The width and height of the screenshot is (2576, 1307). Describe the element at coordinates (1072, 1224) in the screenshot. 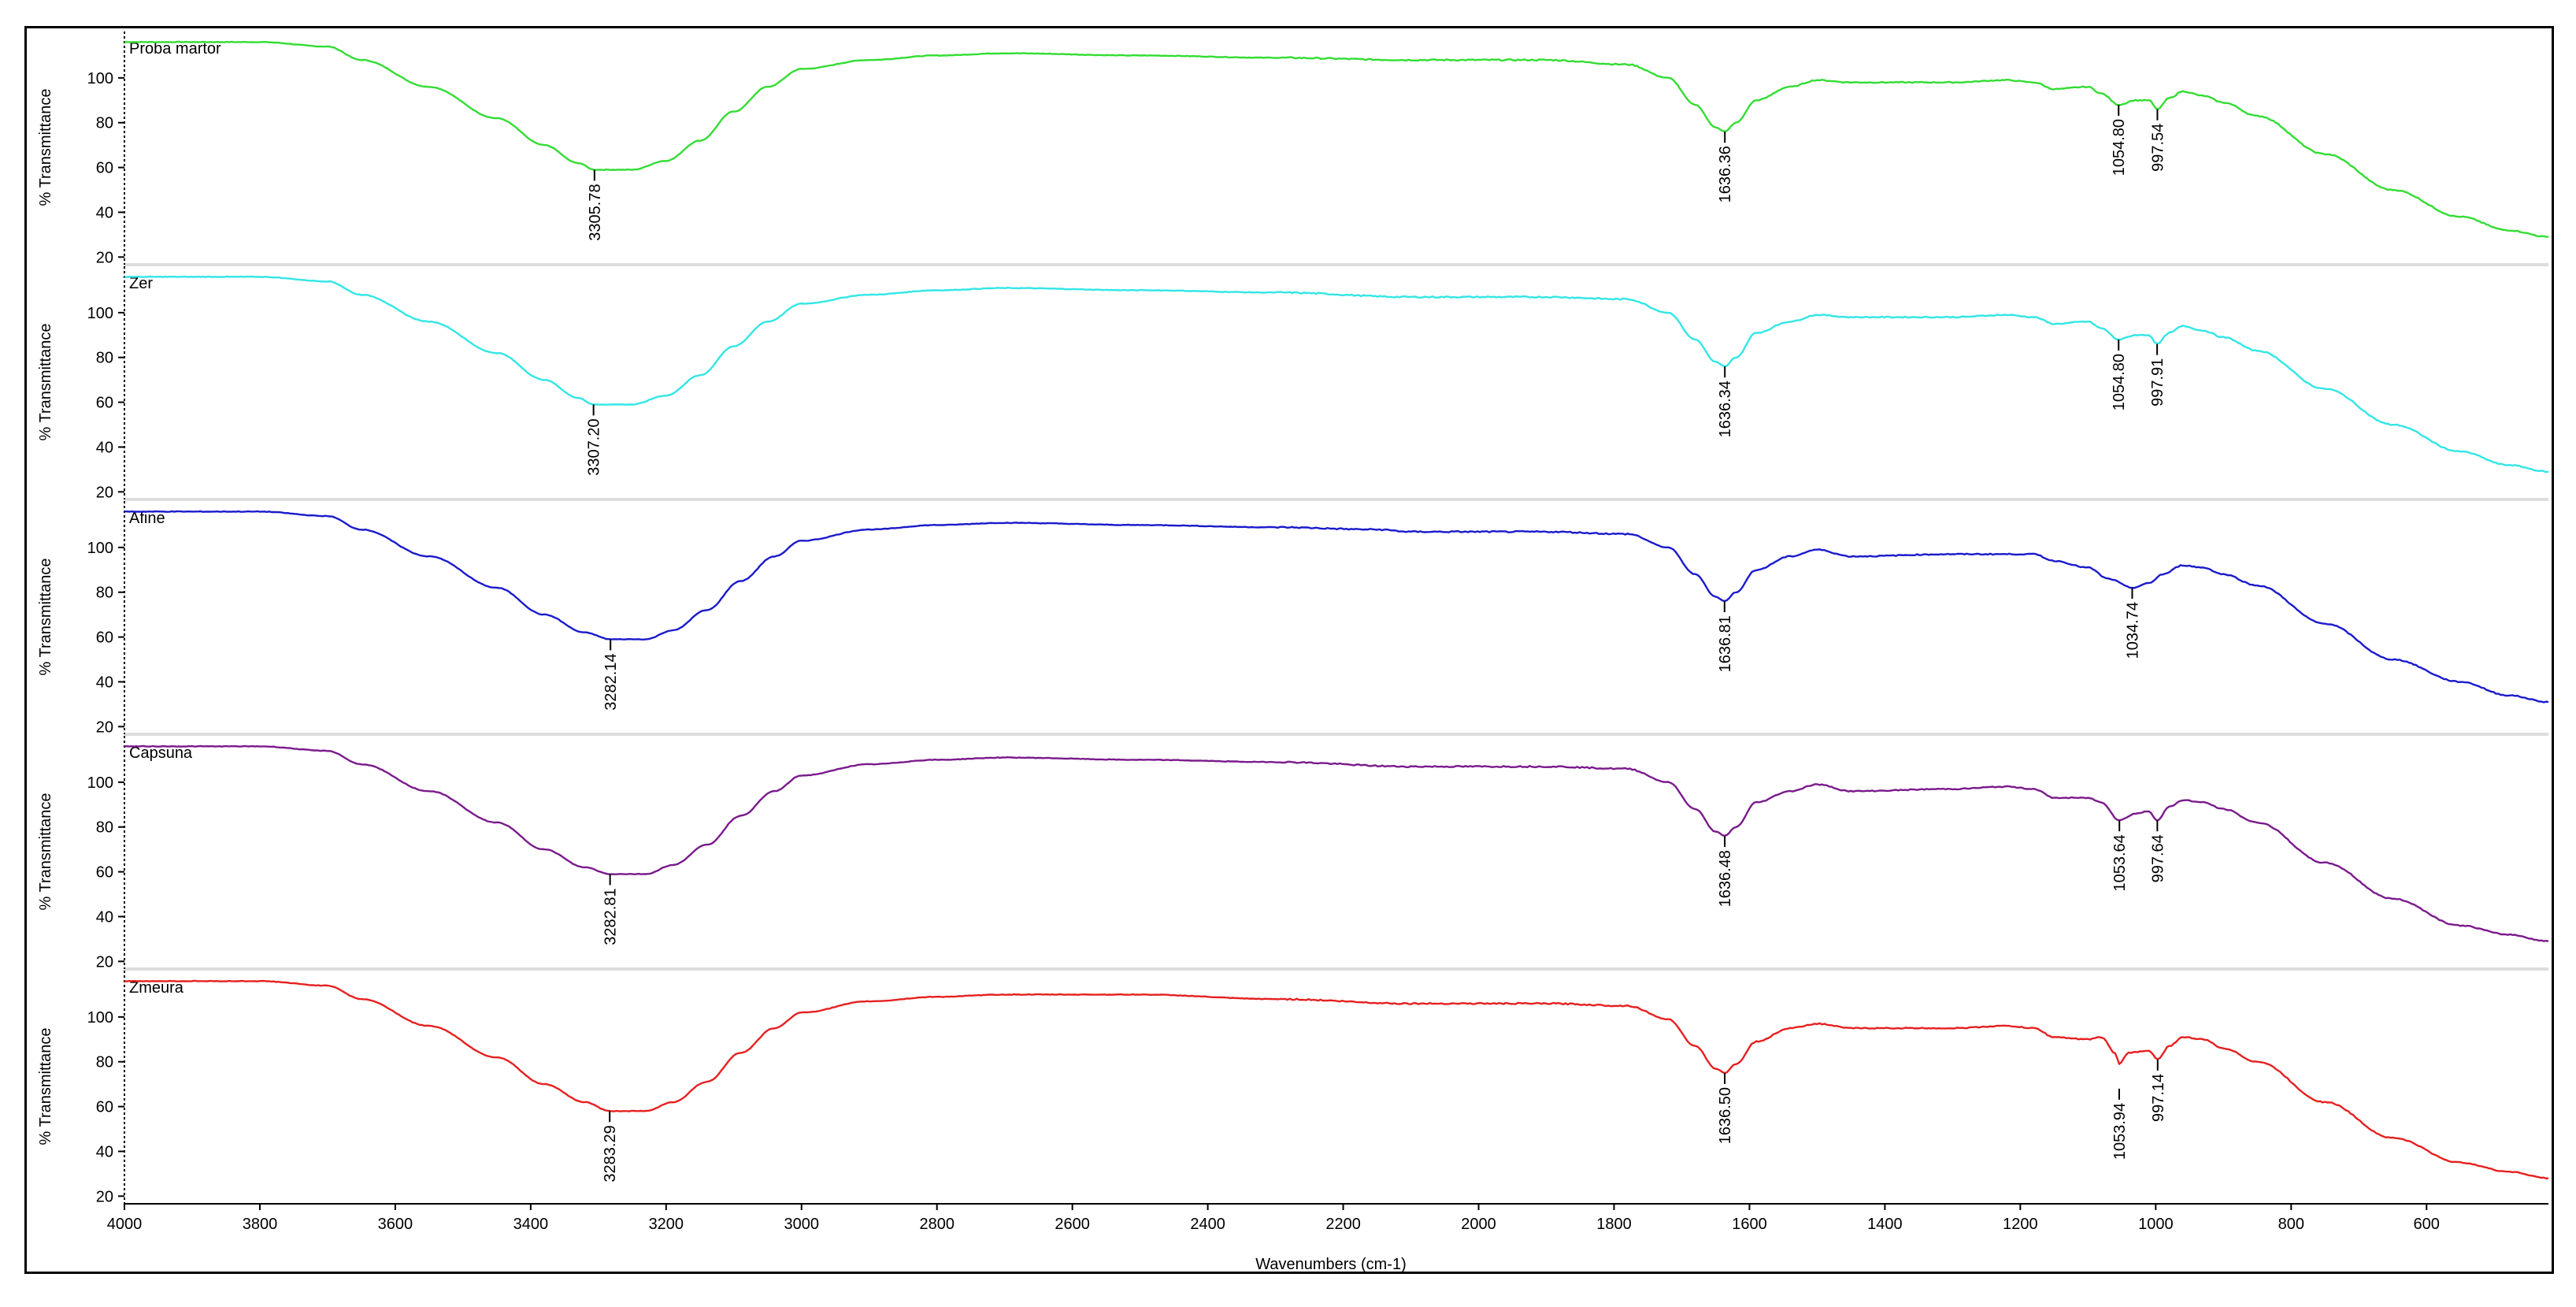

I see `x-tick-label: 2600` at that location.